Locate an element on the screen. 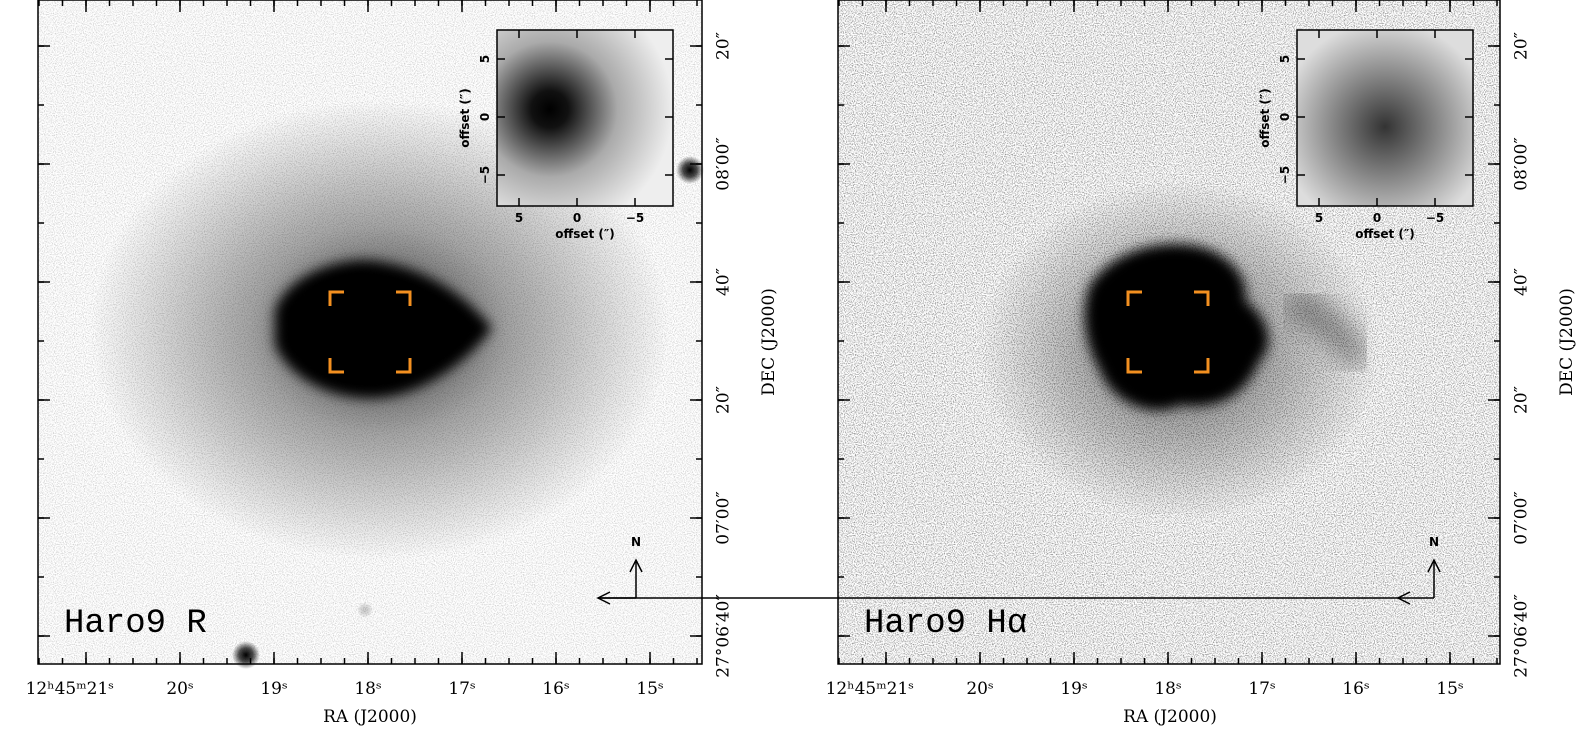 The image size is (1593, 741). compass-head is located at coordinates (1418, 581).